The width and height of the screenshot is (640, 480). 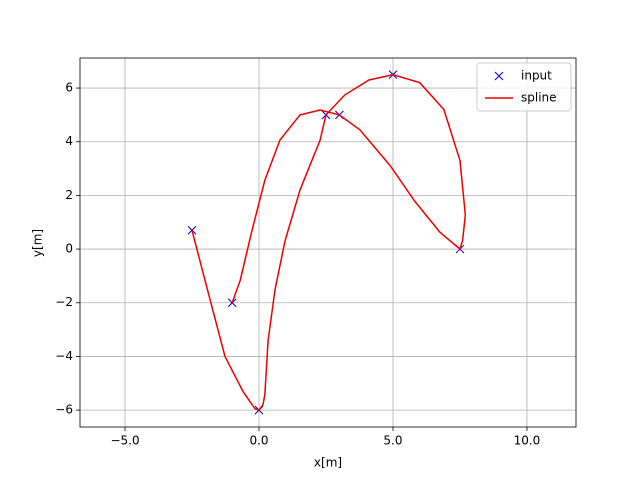 I want to click on y-tick-label: 4, so click(x=69, y=141).